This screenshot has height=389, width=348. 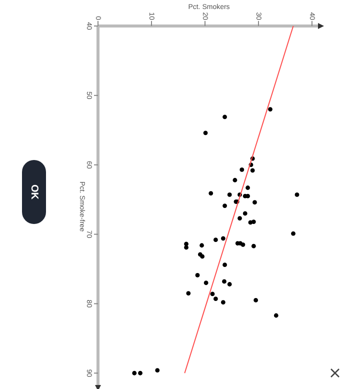 What do you see at coordinates (34, 192) in the screenshot?
I see `ok-button: OK` at bounding box center [34, 192].